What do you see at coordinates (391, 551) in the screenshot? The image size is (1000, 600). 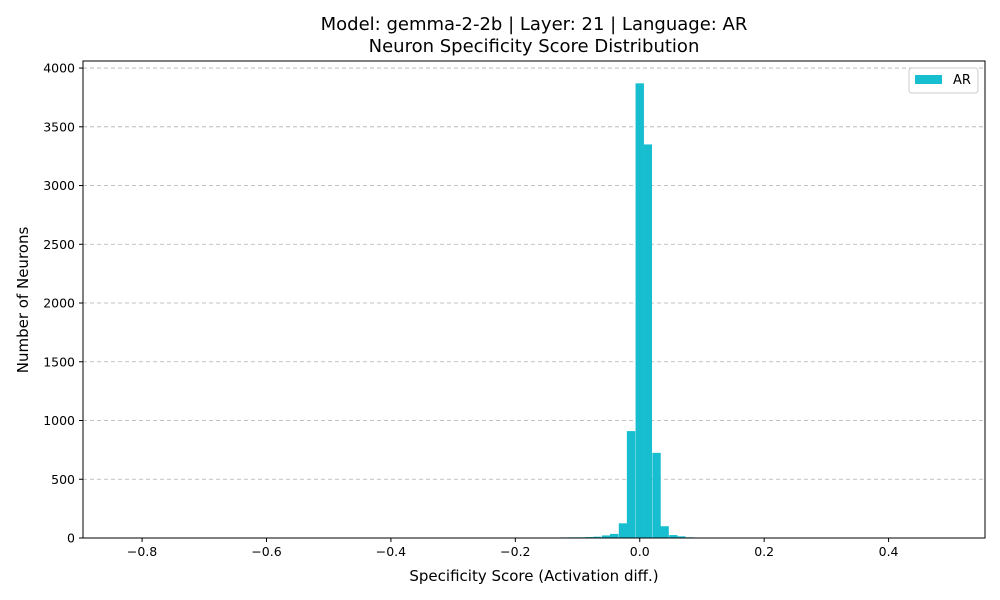 I see `x-tick-label: −0.4` at bounding box center [391, 551].